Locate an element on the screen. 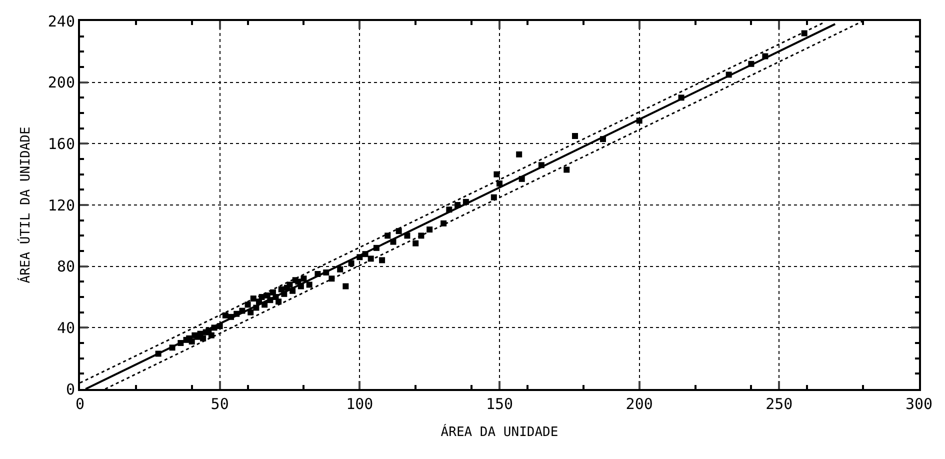  y-tick-label: 200 is located at coordinates (61, 83).